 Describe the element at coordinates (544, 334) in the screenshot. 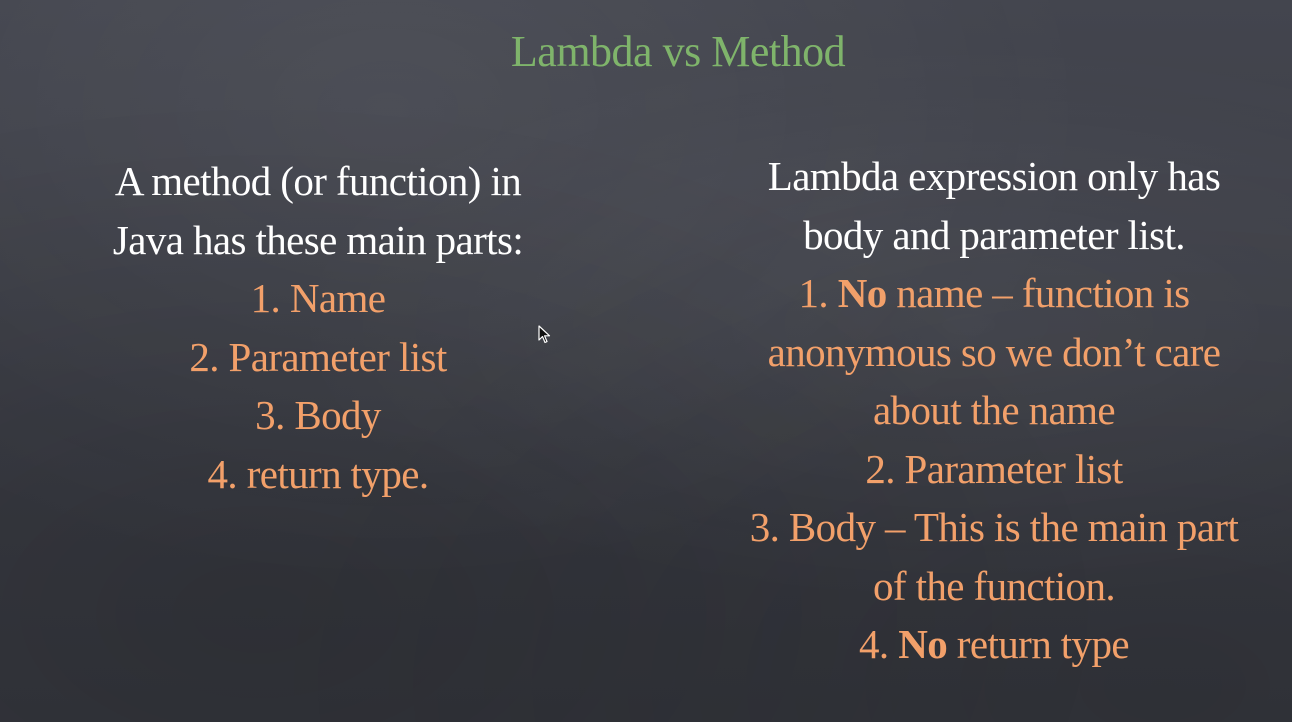

I see `mouse-pointer-icon` at that location.